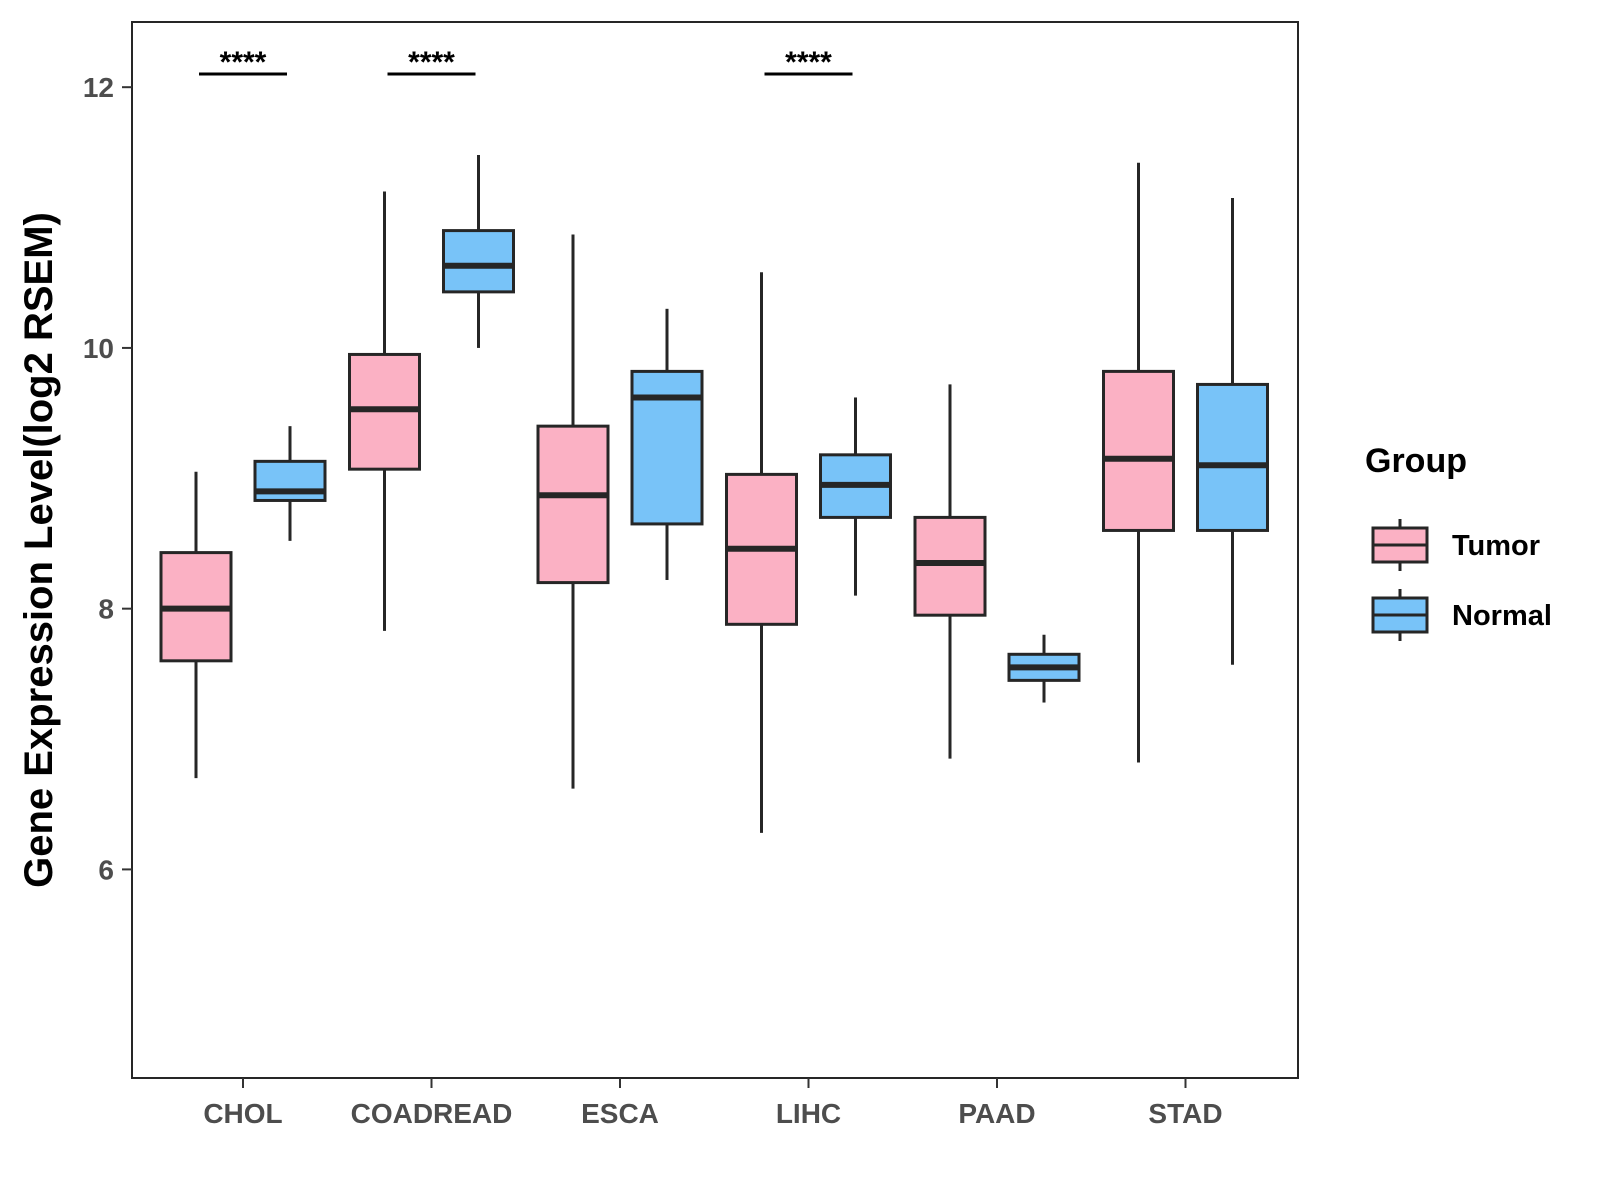 This screenshot has height=1200, width=1600. I want to click on box-tumor-stad, so click(1138, 462).